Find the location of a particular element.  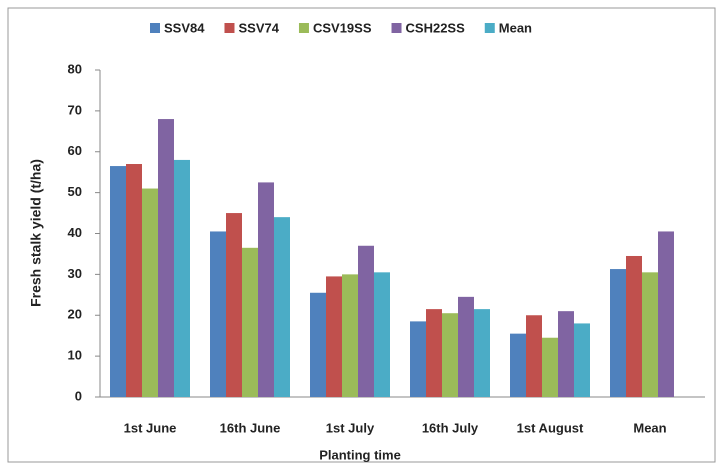

y-tick-label: 40 is located at coordinates (75, 232).